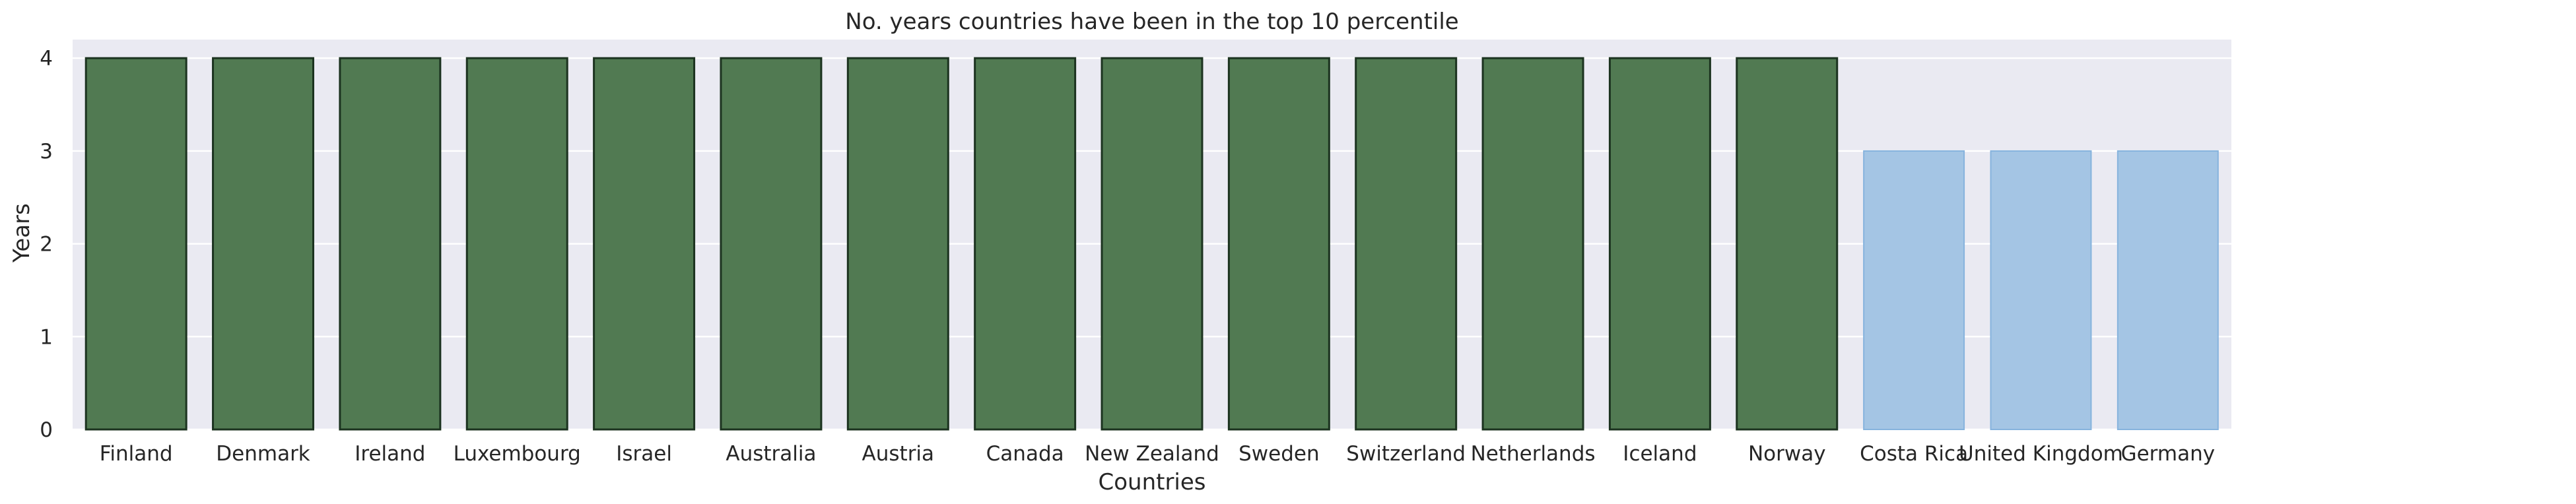 The image size is (2576, 504). I want to click on y-tick-label: 2, so click(46, 245).